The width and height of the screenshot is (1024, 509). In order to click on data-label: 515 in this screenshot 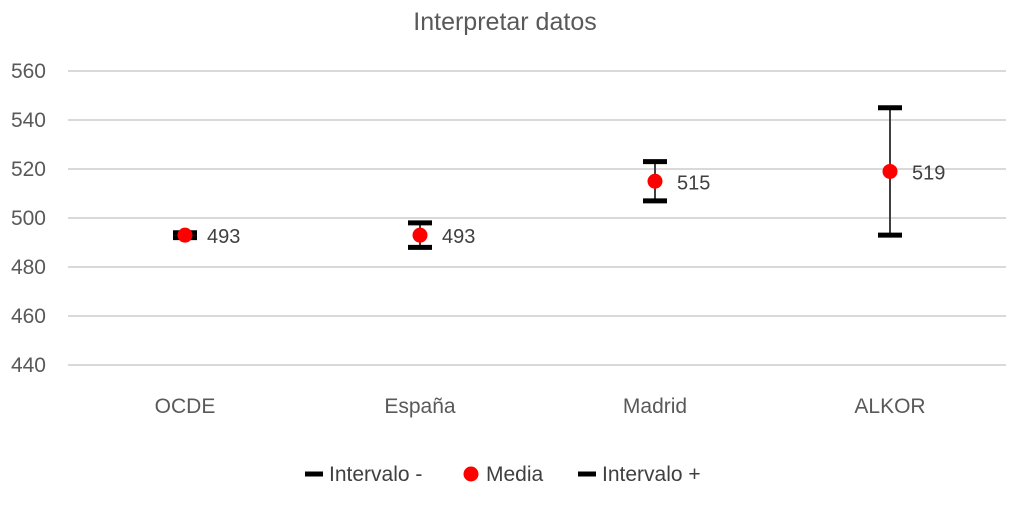, I will do `click(693, 183)`.